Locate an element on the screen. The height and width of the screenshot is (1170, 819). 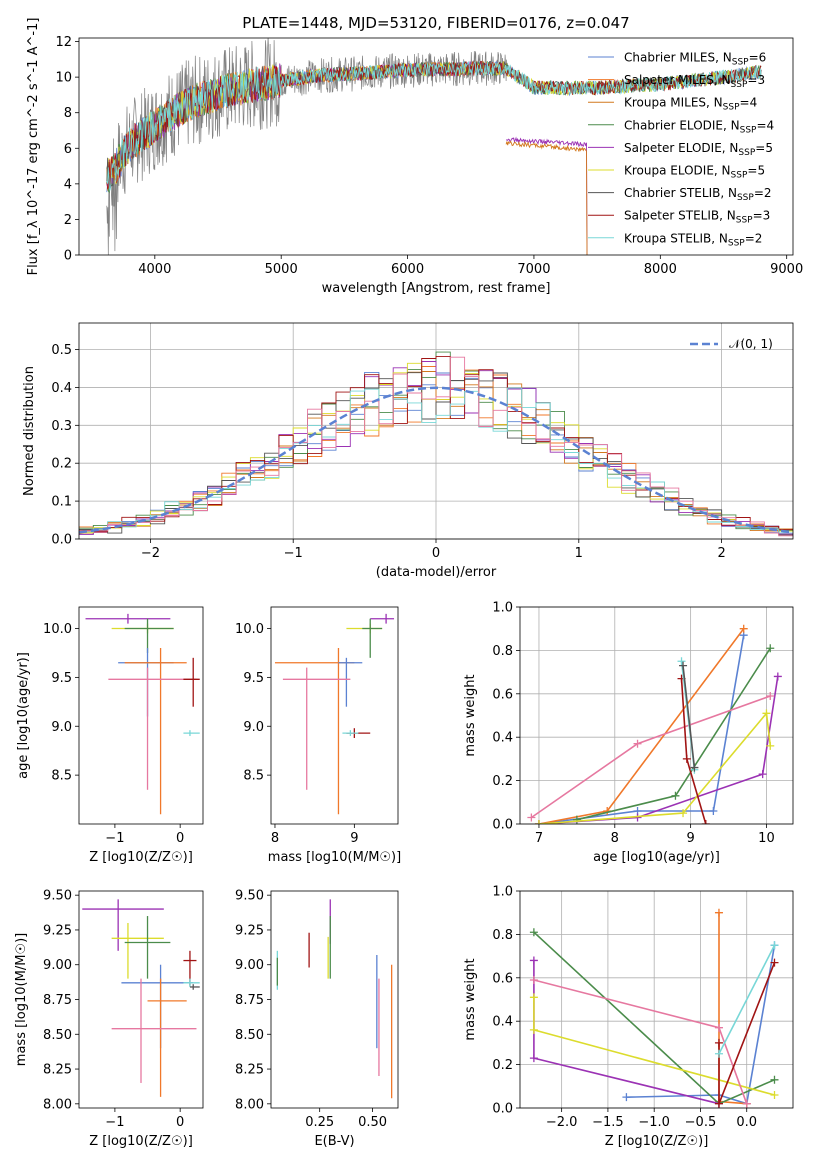
legend-value: =4 is located at coordinates (765, 125).